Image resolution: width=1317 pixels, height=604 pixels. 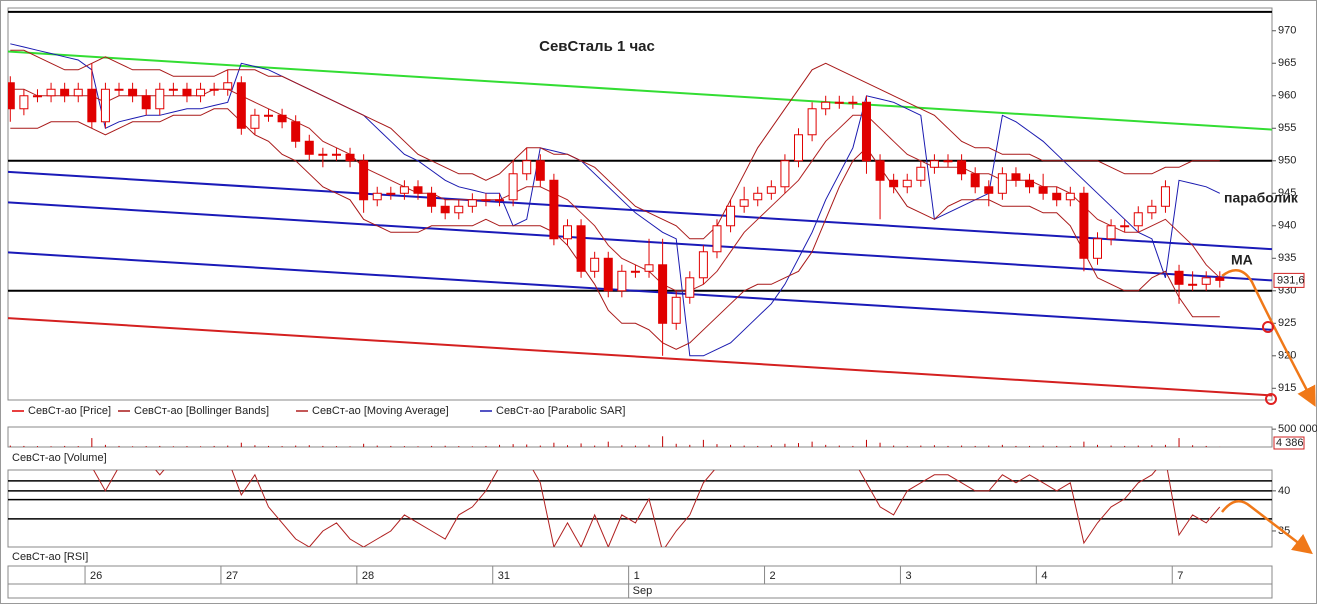 I want to click on x-tick-label: 2, so click(x=773, y=576).